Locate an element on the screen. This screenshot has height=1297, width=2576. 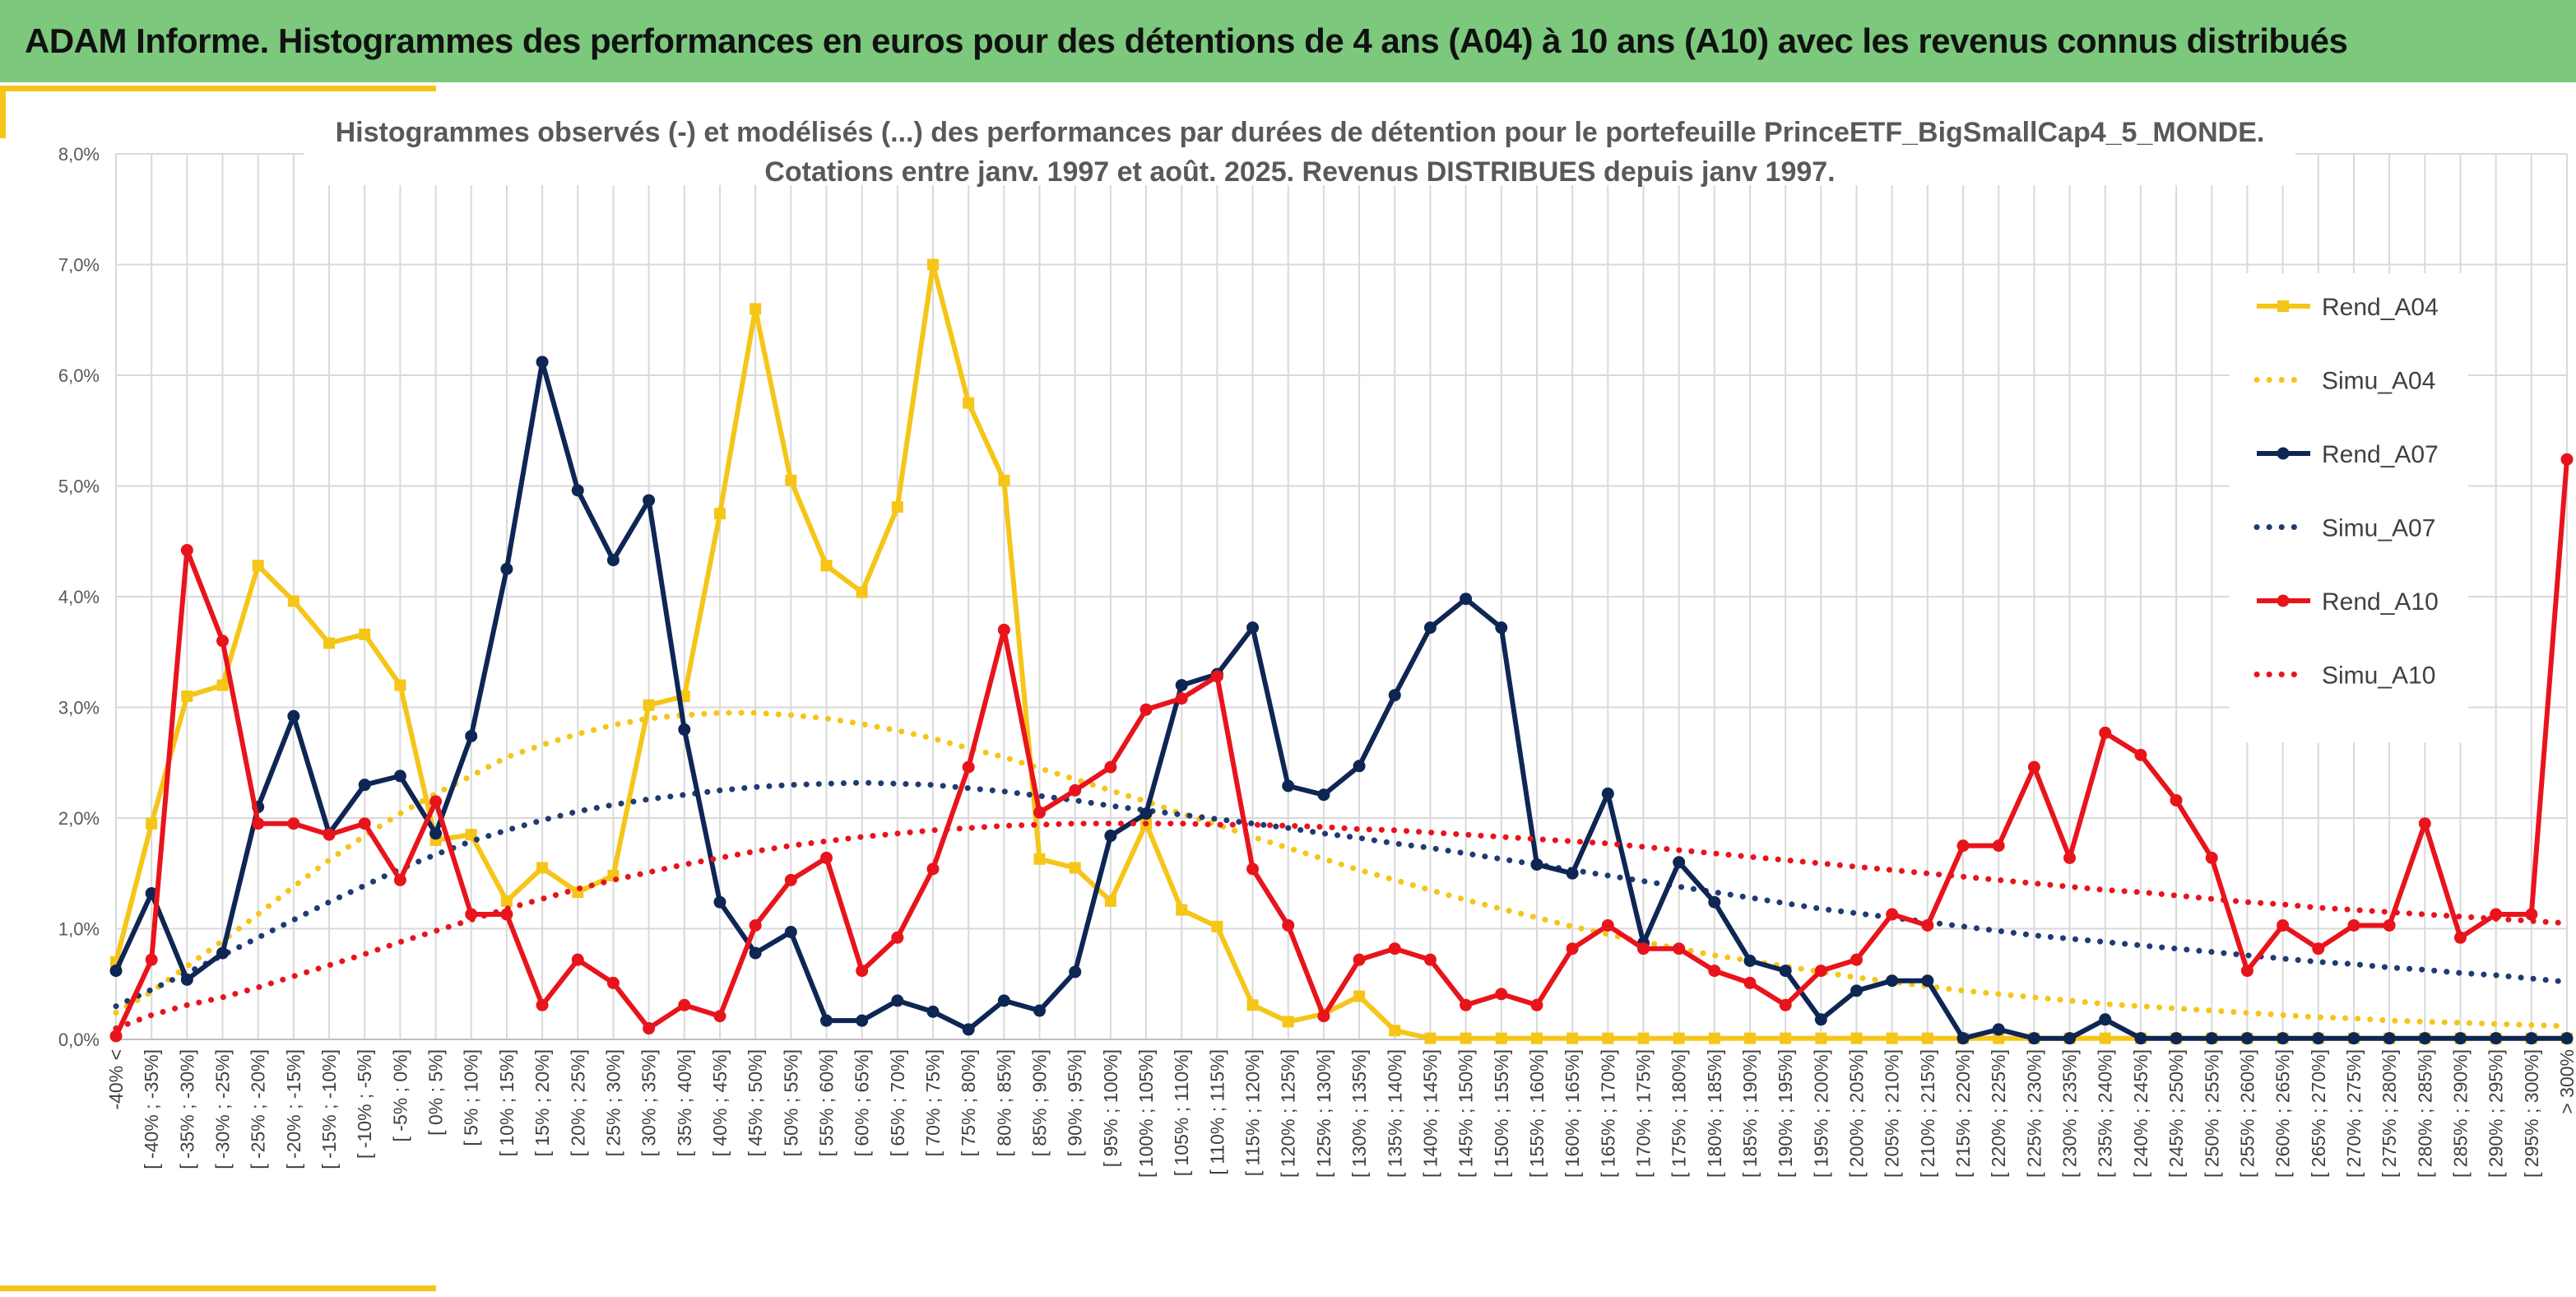
x-tick-label: [ 90% ; 95%] is located at coordinates (1075, 1103).